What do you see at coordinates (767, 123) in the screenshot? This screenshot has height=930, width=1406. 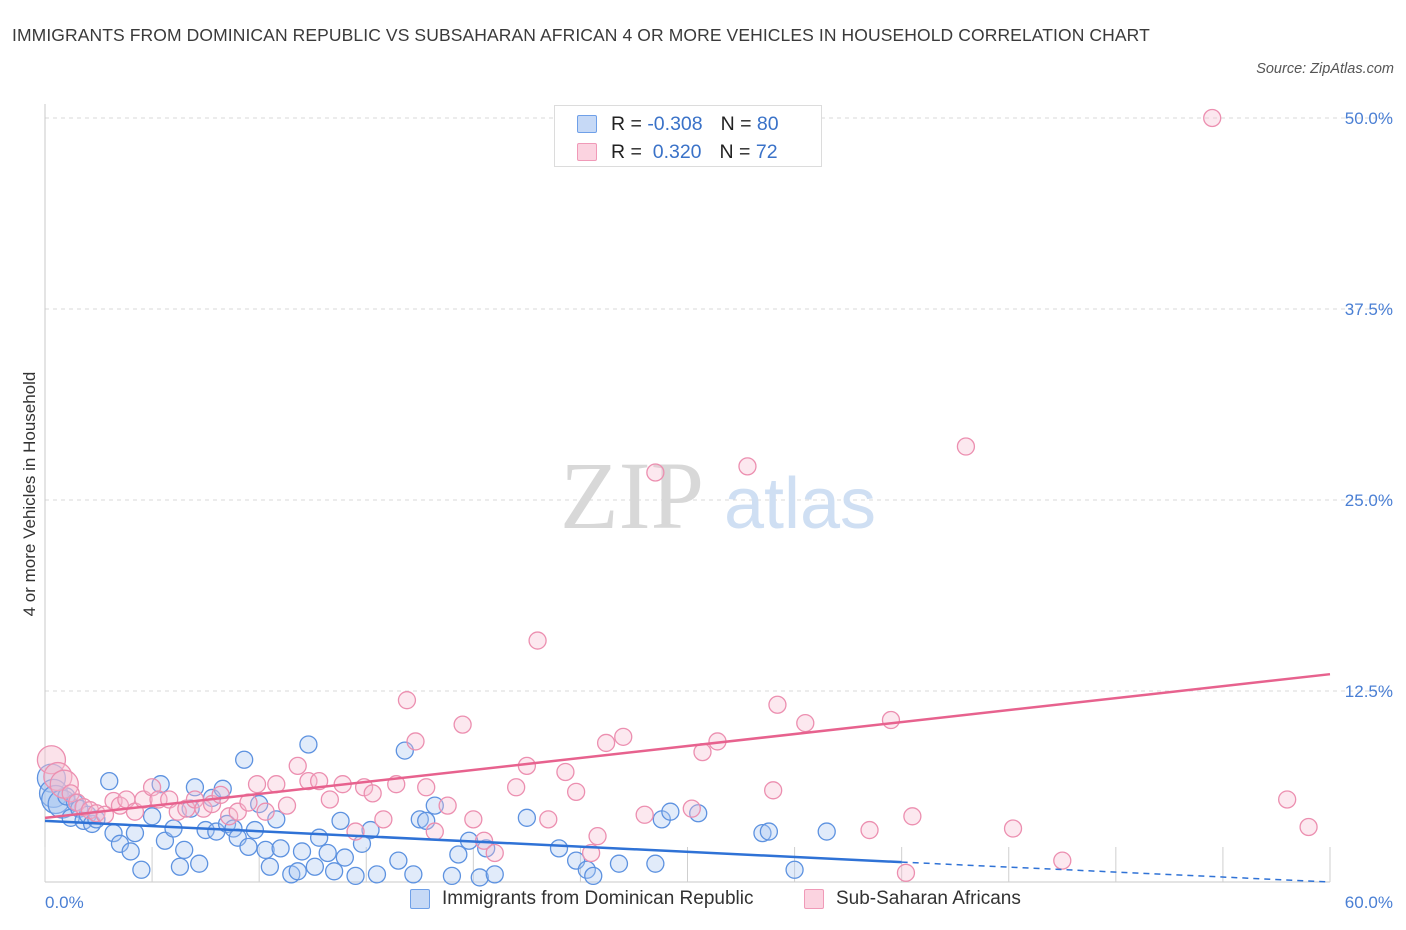 I see `legend-n-value: 80` at bounding box center [767, 123].